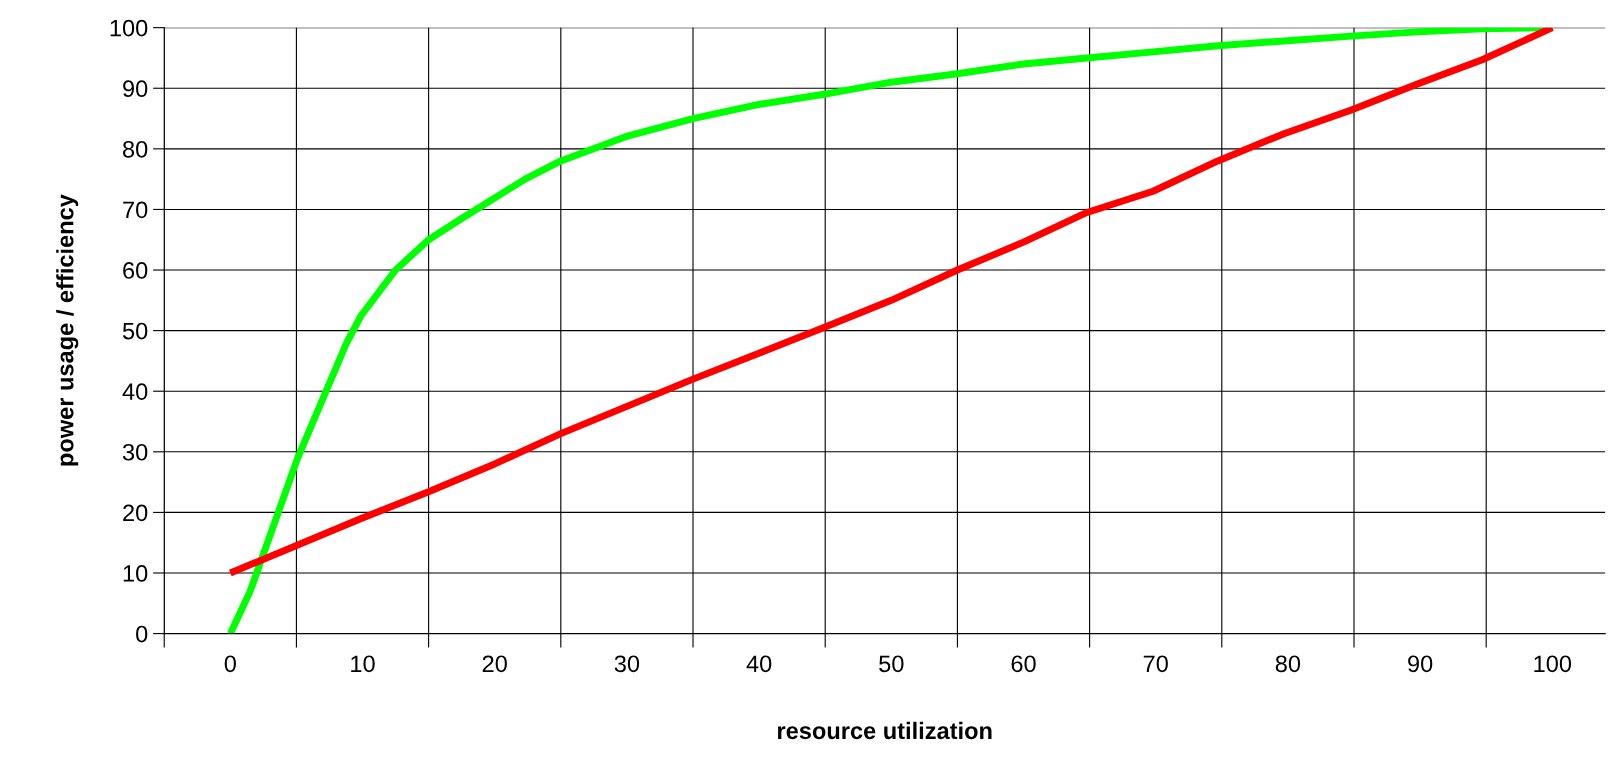  What do you see at coordinates (135, 89) in the screenshot?
I see `y-tick-label: 90` at bounding box center [135, 89].